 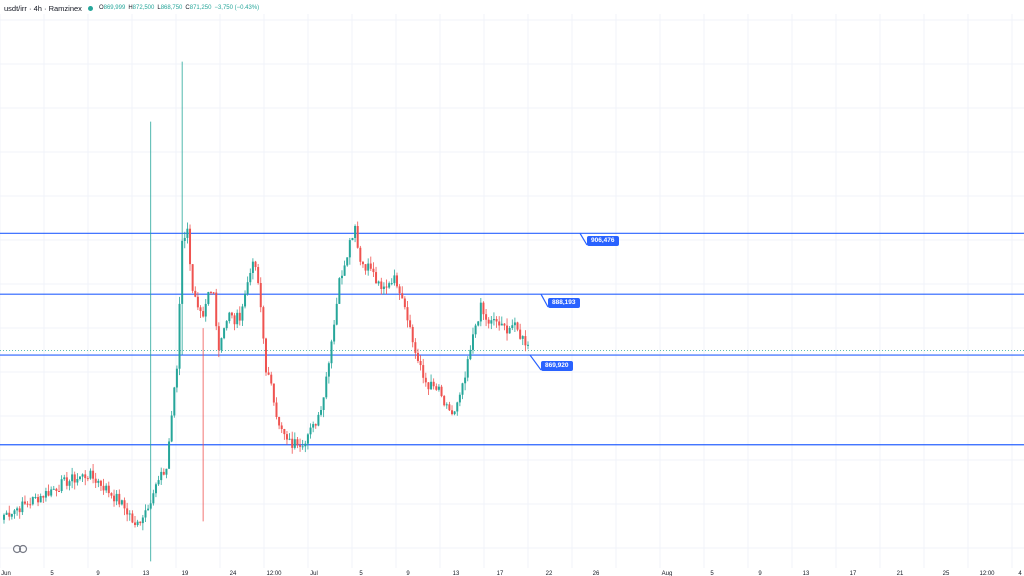 What do you see at coordinates (20, 549) in the screenshot?
I see `tradingview-logo-icon` at bounding box center [20, 549].